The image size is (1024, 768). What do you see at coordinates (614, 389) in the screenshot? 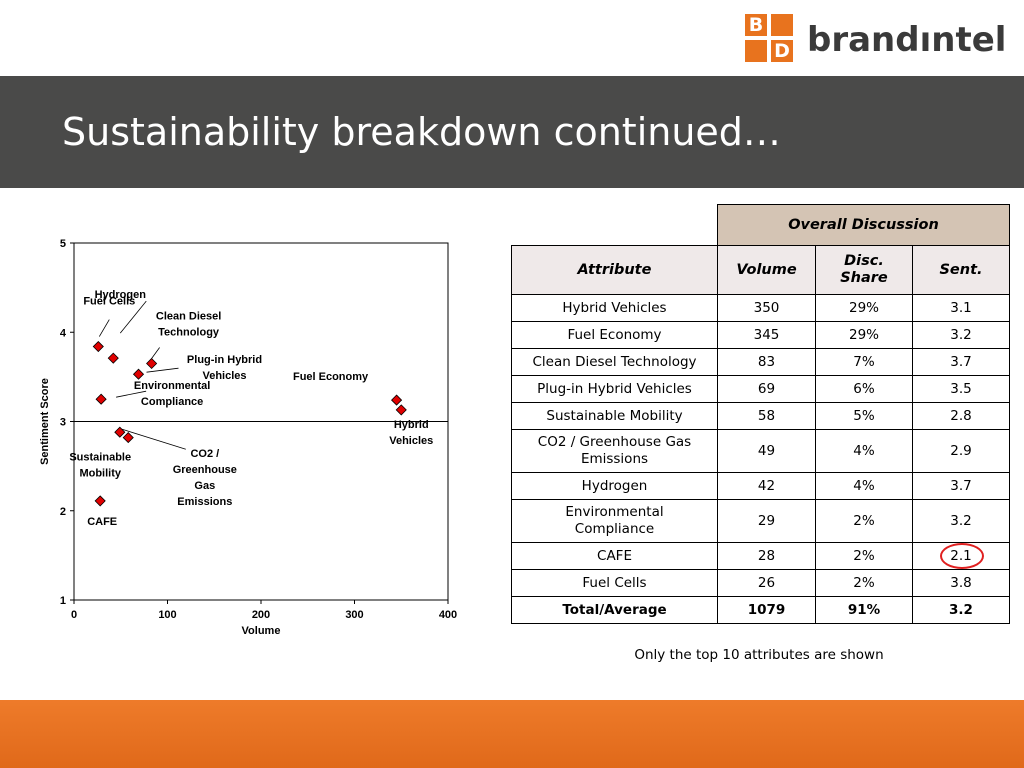
I see `cell-attribute: Plug-in Hybrid Vehicles` at bounding box center [614, 389].